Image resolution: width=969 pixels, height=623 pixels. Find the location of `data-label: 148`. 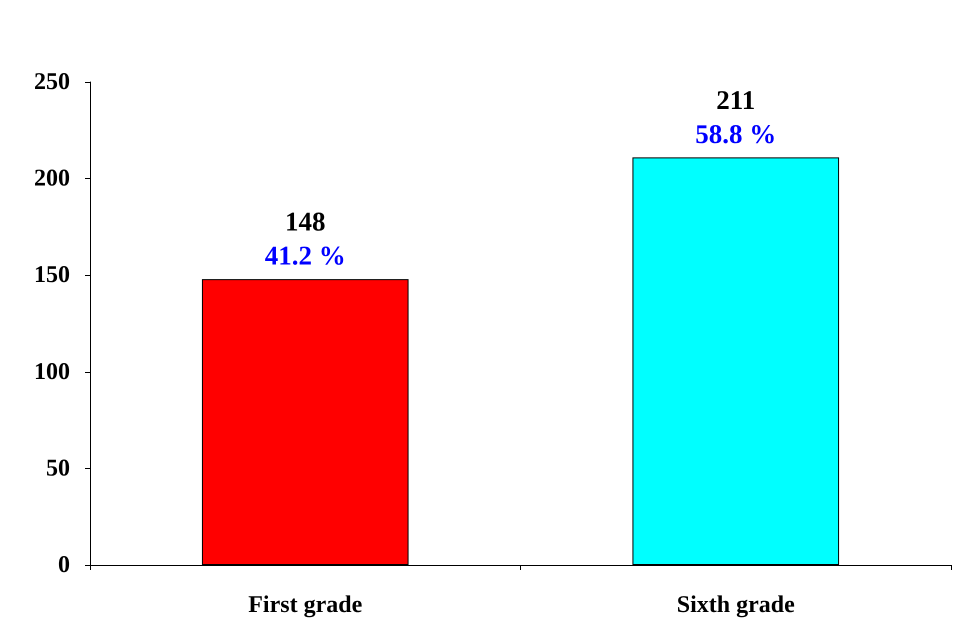

data-label: 148 is located at coordinates (305, 221).